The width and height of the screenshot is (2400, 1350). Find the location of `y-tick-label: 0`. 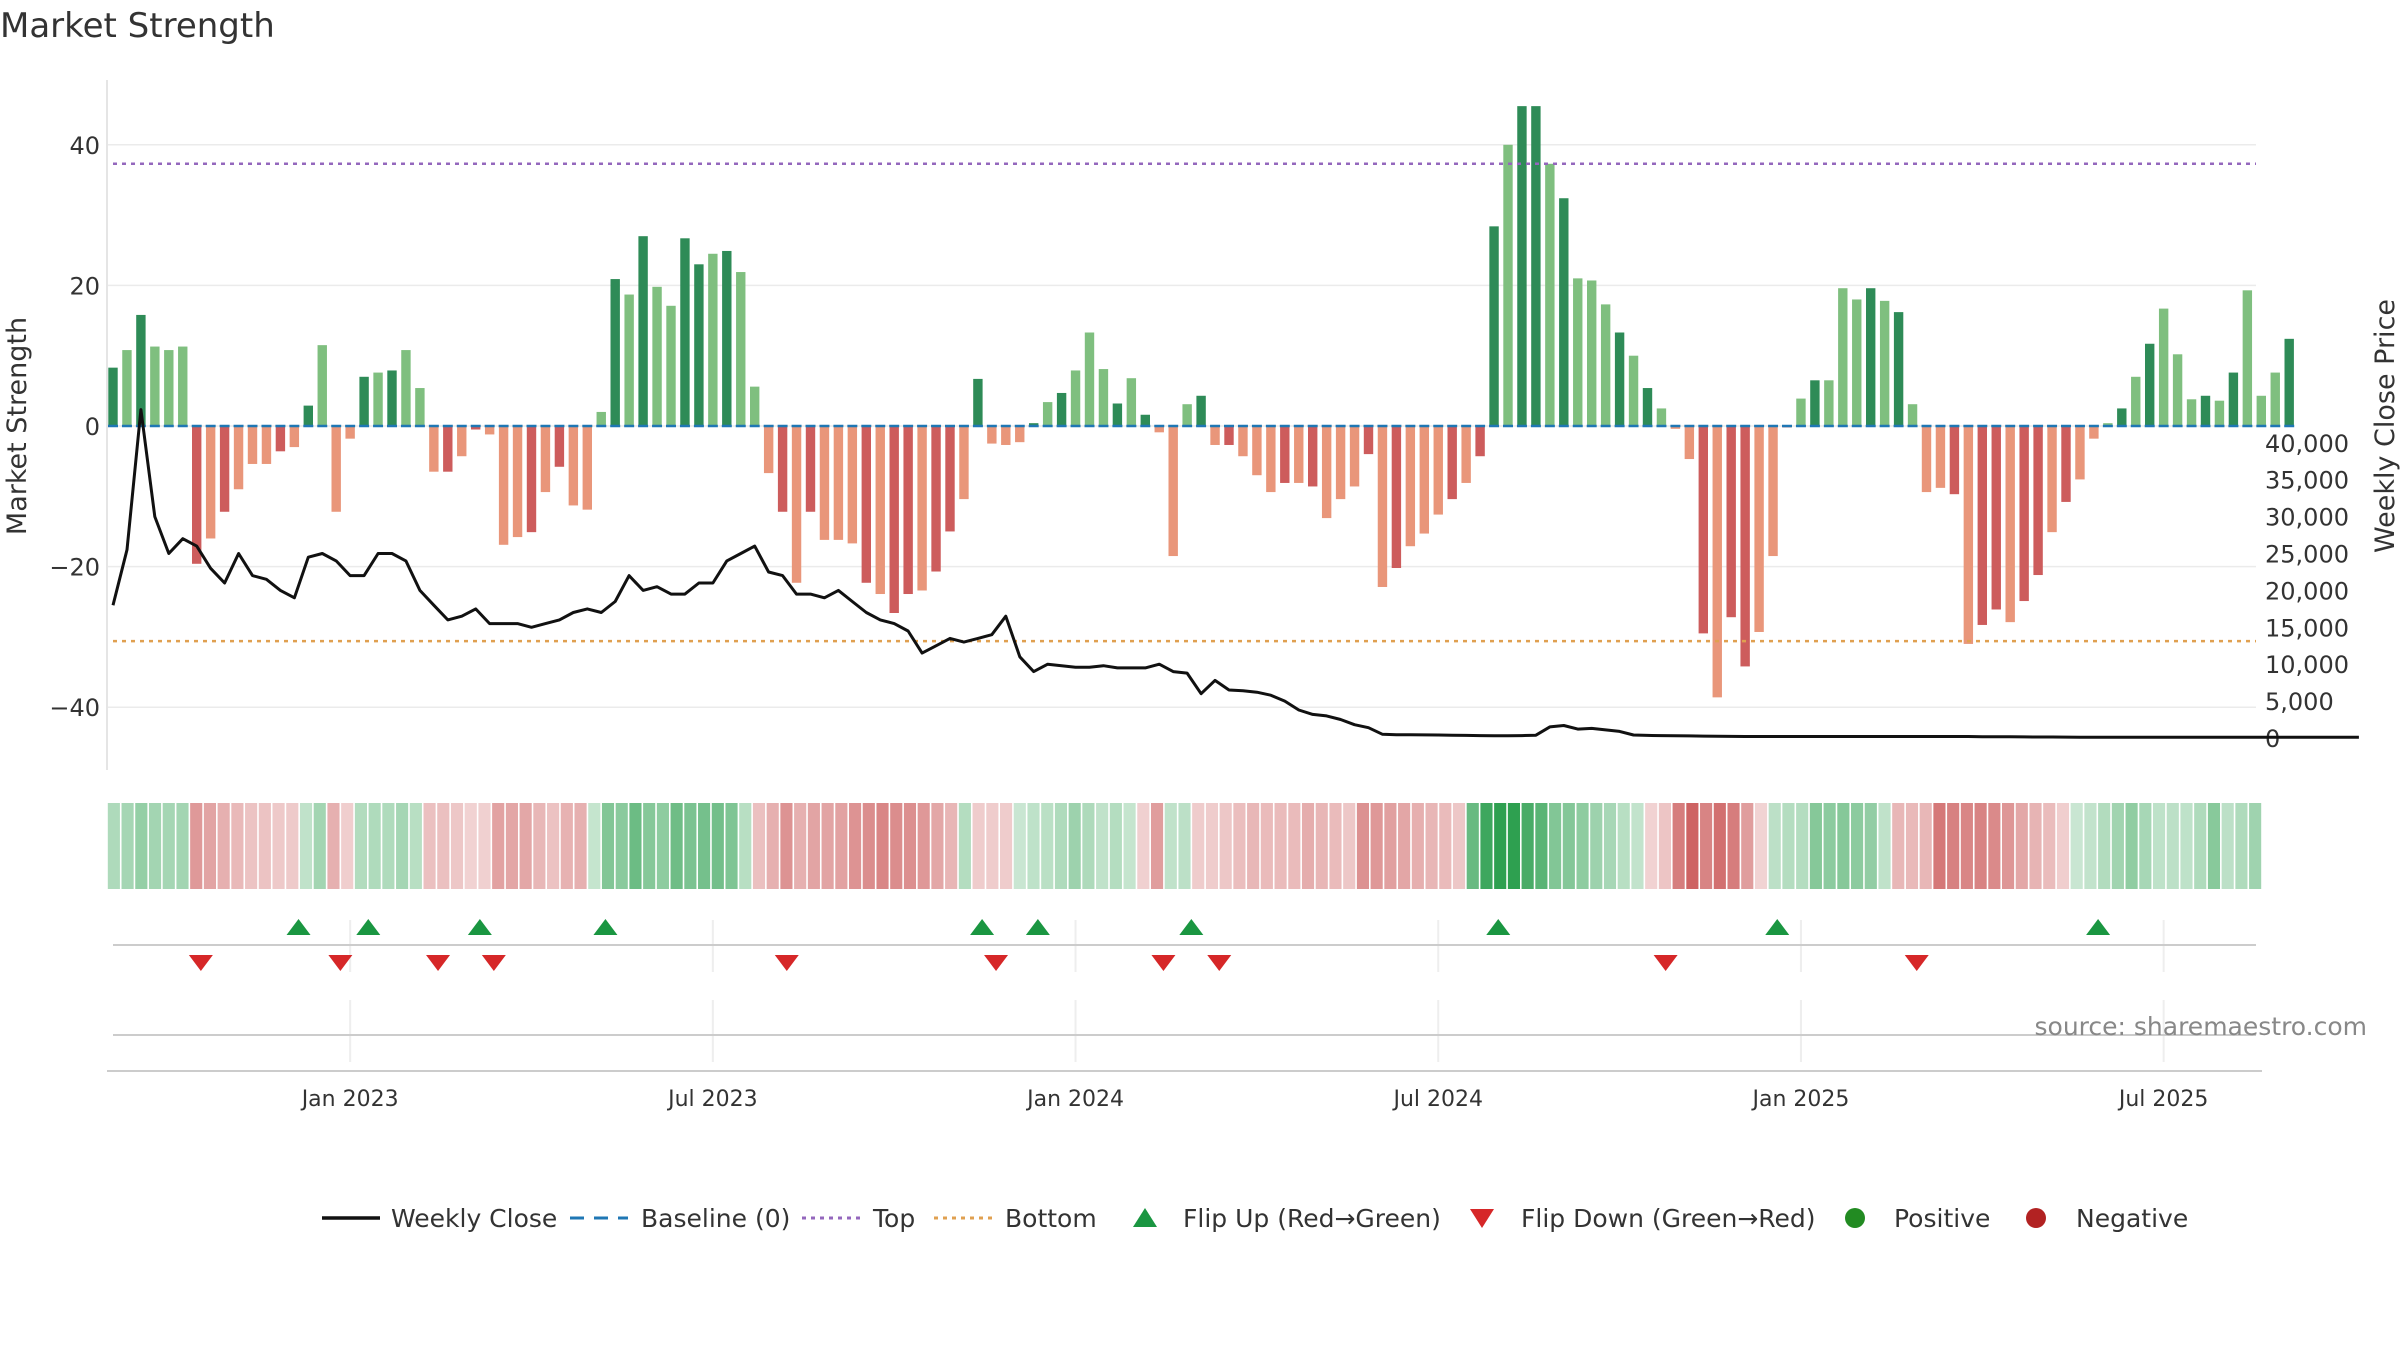

y-tick-label: 0 is located at coordinates (92, 427).